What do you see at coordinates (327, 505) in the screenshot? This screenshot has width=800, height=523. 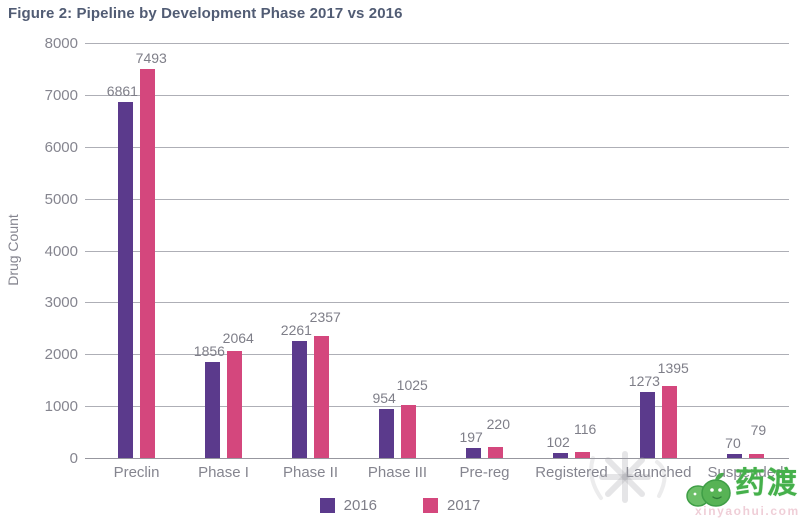 I see `legend-swatch-2016` at bounding box center [327, 505].